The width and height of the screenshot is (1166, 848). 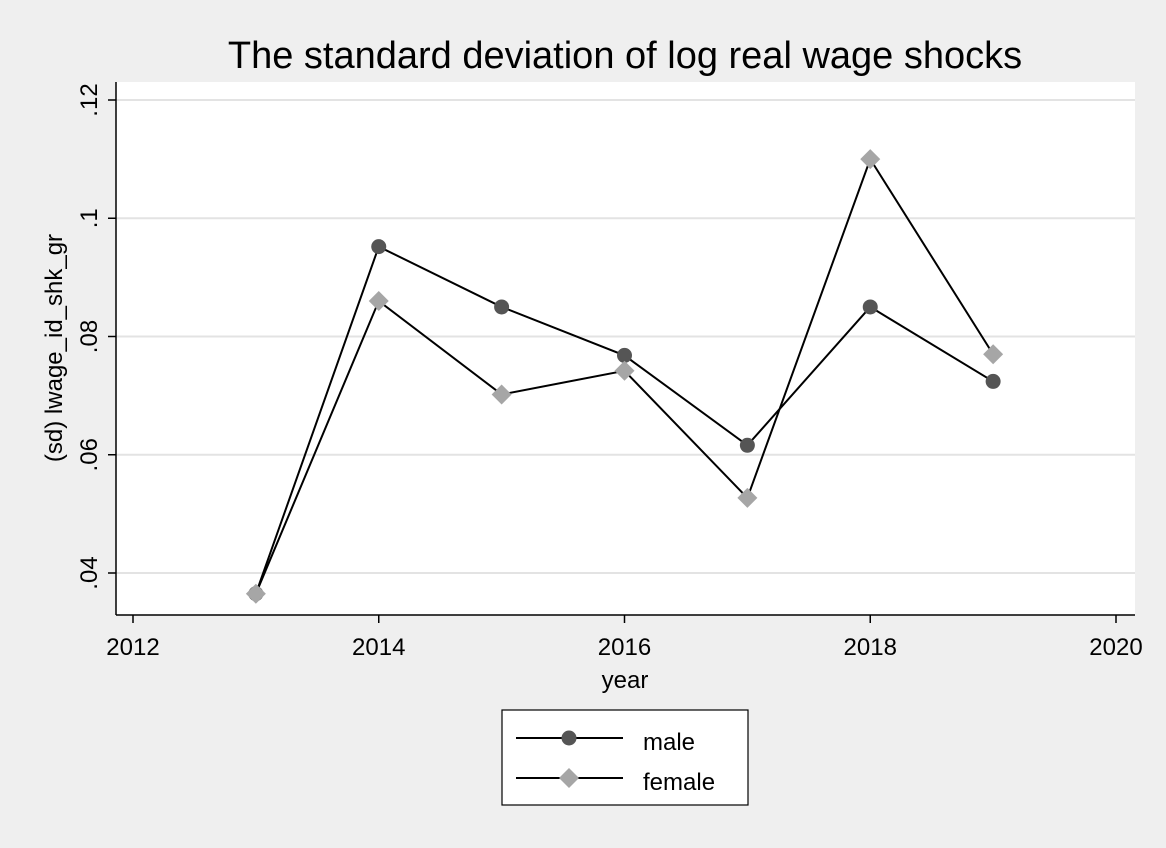 I want to click on x-axis-title: year, so click(x=625, y=680).